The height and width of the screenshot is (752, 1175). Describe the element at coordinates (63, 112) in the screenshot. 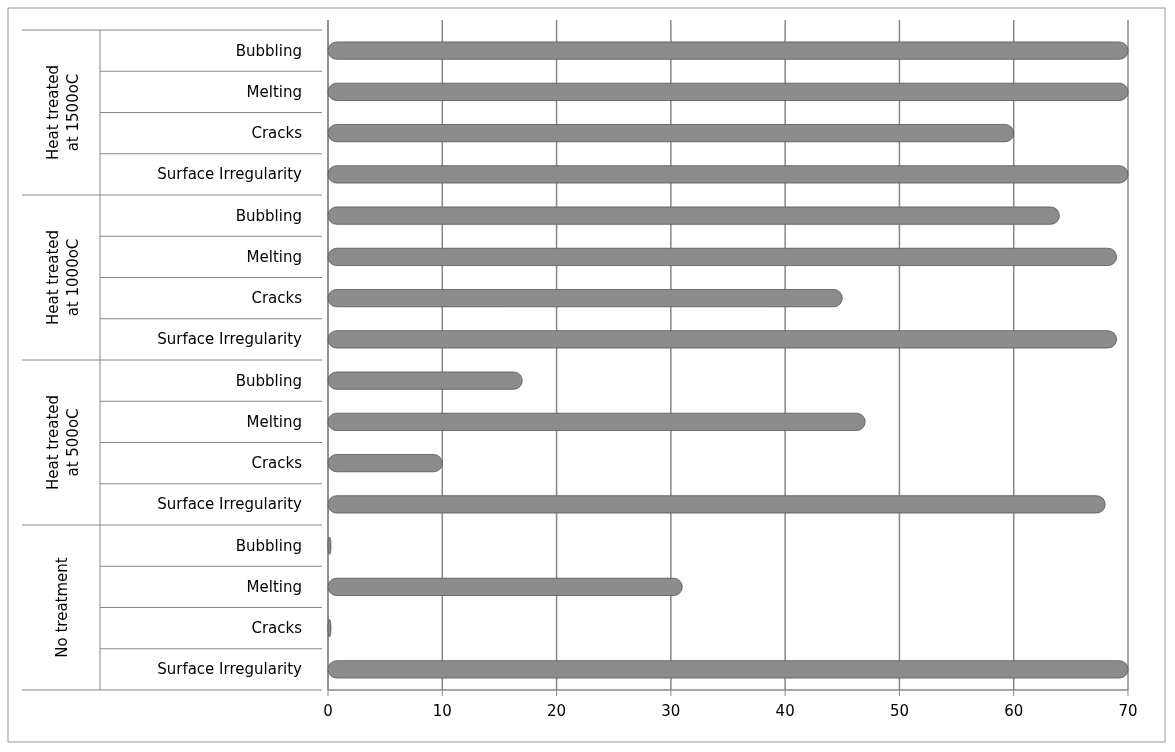

I see `text: Heat treated at 1500oC` at that location.